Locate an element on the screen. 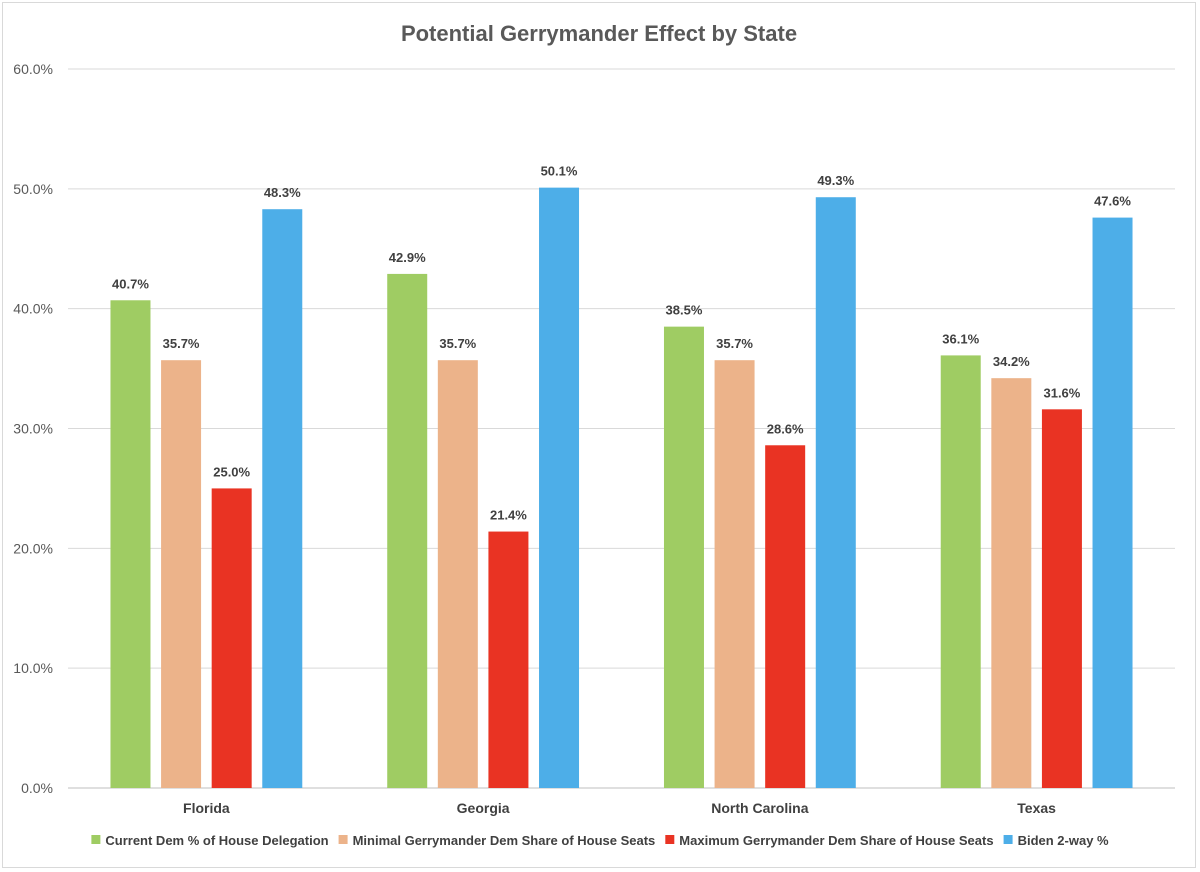  data-label: 48.3% is located at coordinates (282, 192).